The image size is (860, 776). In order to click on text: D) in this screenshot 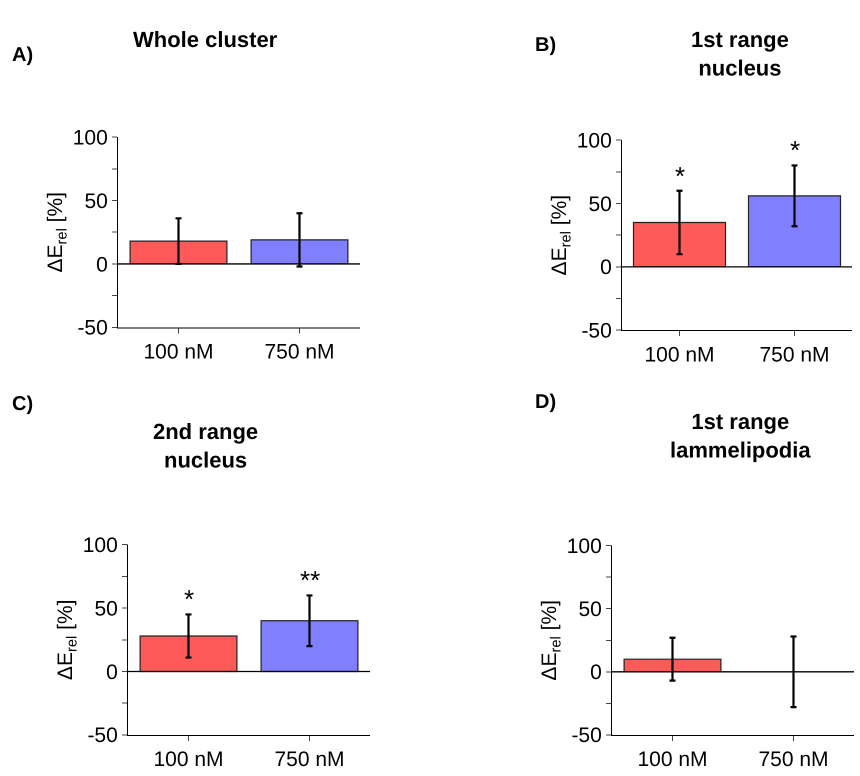, I will do `click(545, 402)`.